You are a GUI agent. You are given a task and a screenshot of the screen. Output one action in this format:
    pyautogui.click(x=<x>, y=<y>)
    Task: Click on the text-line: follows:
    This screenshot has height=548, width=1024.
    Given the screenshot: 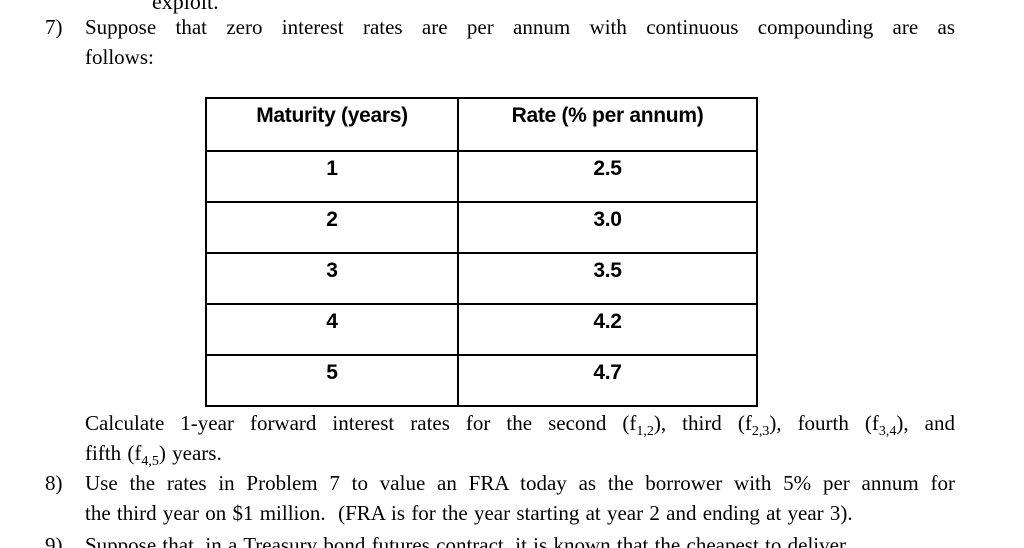 What is the action you would take?
    pyautogui.click(x=520, y=57)
    